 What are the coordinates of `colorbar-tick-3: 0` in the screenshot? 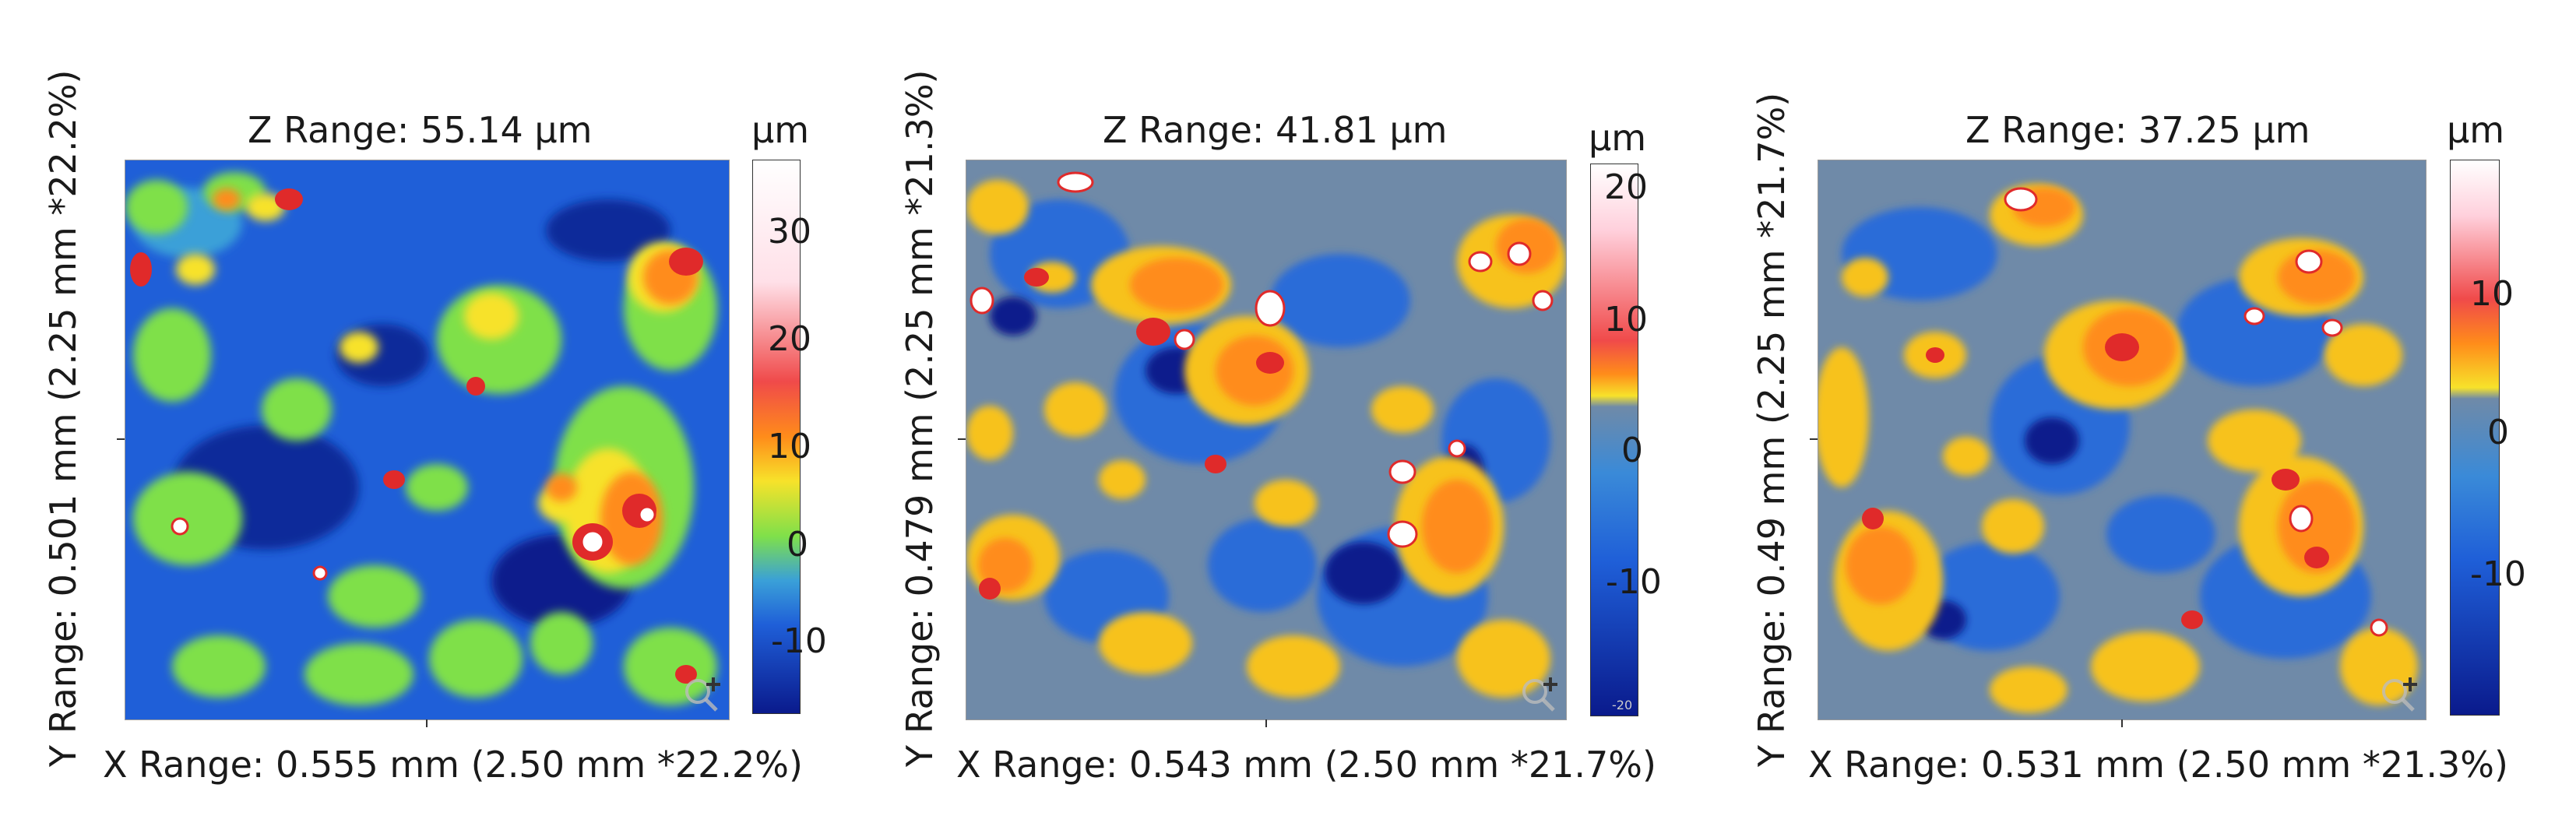 It's located at (2498, 432).